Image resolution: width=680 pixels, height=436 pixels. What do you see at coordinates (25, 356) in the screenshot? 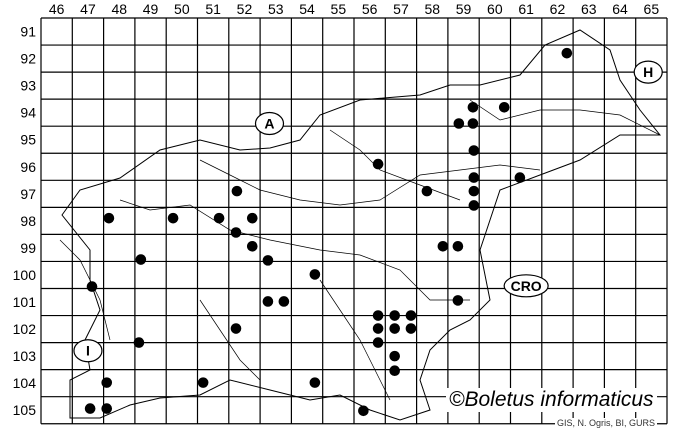
I see `row-label: 103` at bounding box center [25, 356].